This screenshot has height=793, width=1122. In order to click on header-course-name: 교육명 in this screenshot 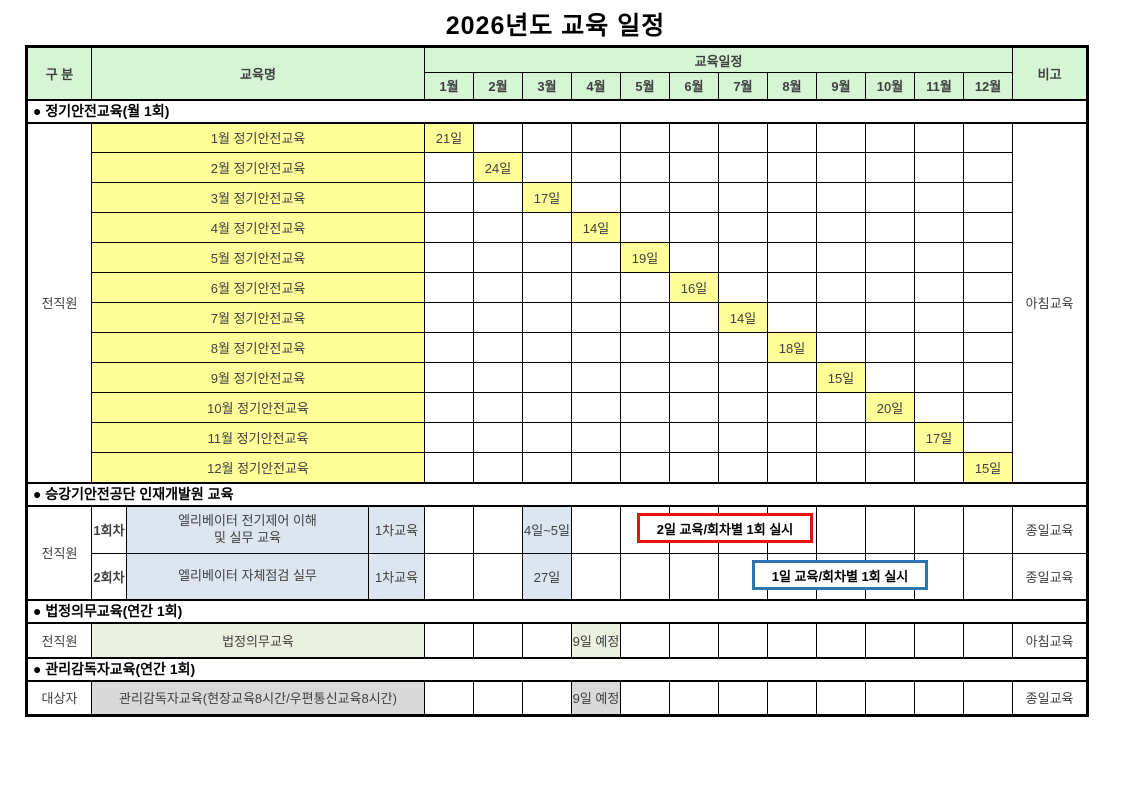, I will do `click(258, 73)`.